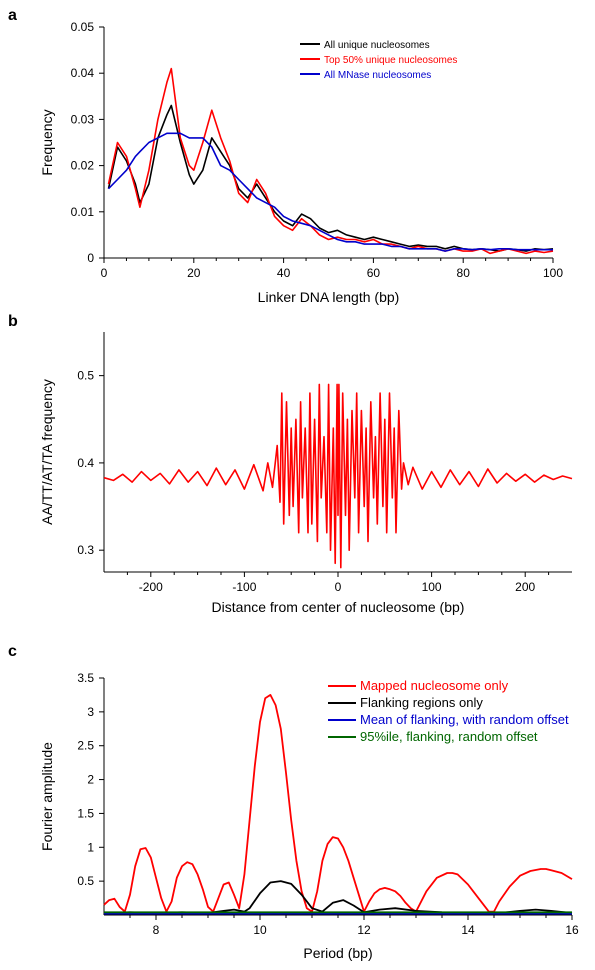  What do you see at coordinates (85, 678) in the screenshot?
I see `y-tick-label: 3.5` at bounding box center [85, 678].